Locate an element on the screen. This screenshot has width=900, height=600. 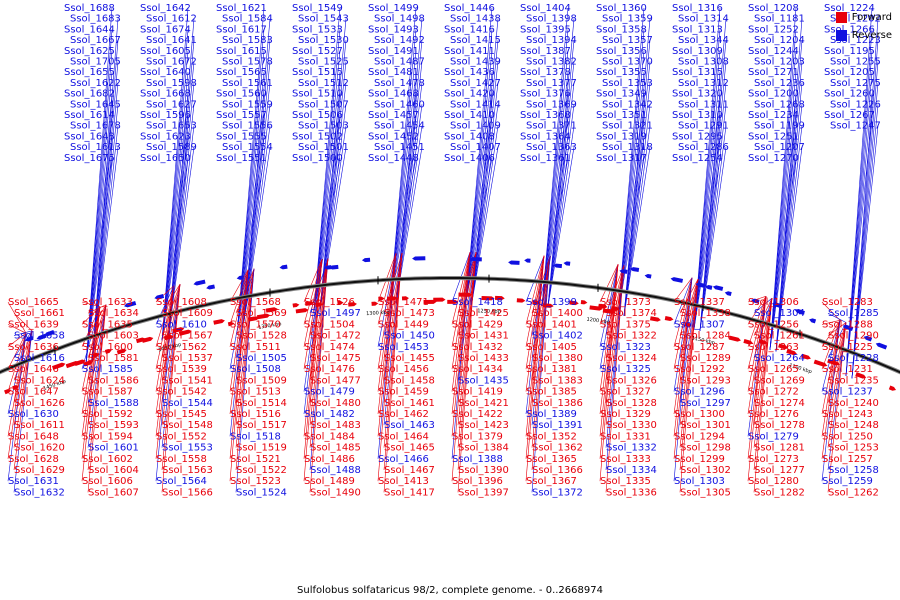
gene-label: Ssol_1481 is located at coordinates (393, 72).